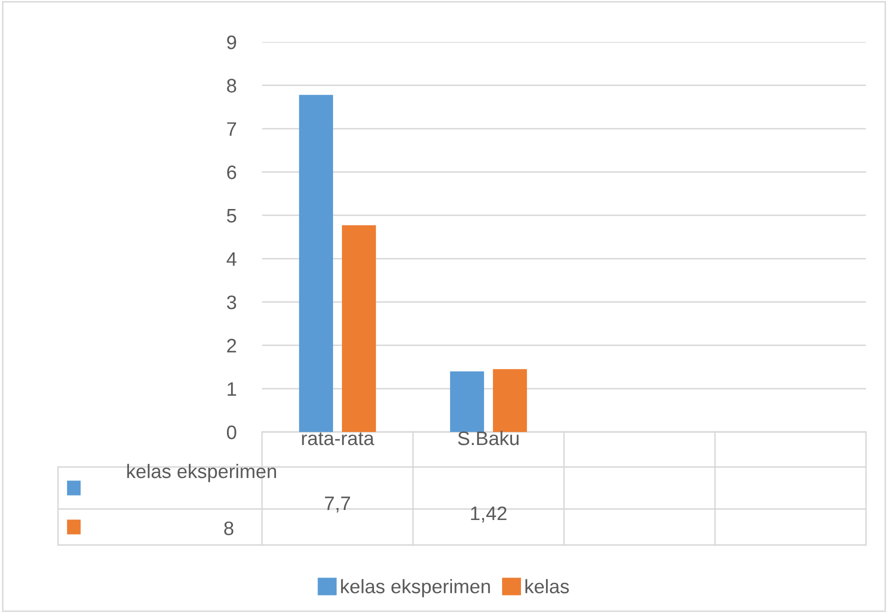  What do you see at coordinates (231, 302) in the screenshot?
I see `y-tick-label: 3` at bounding box center [231, 302].